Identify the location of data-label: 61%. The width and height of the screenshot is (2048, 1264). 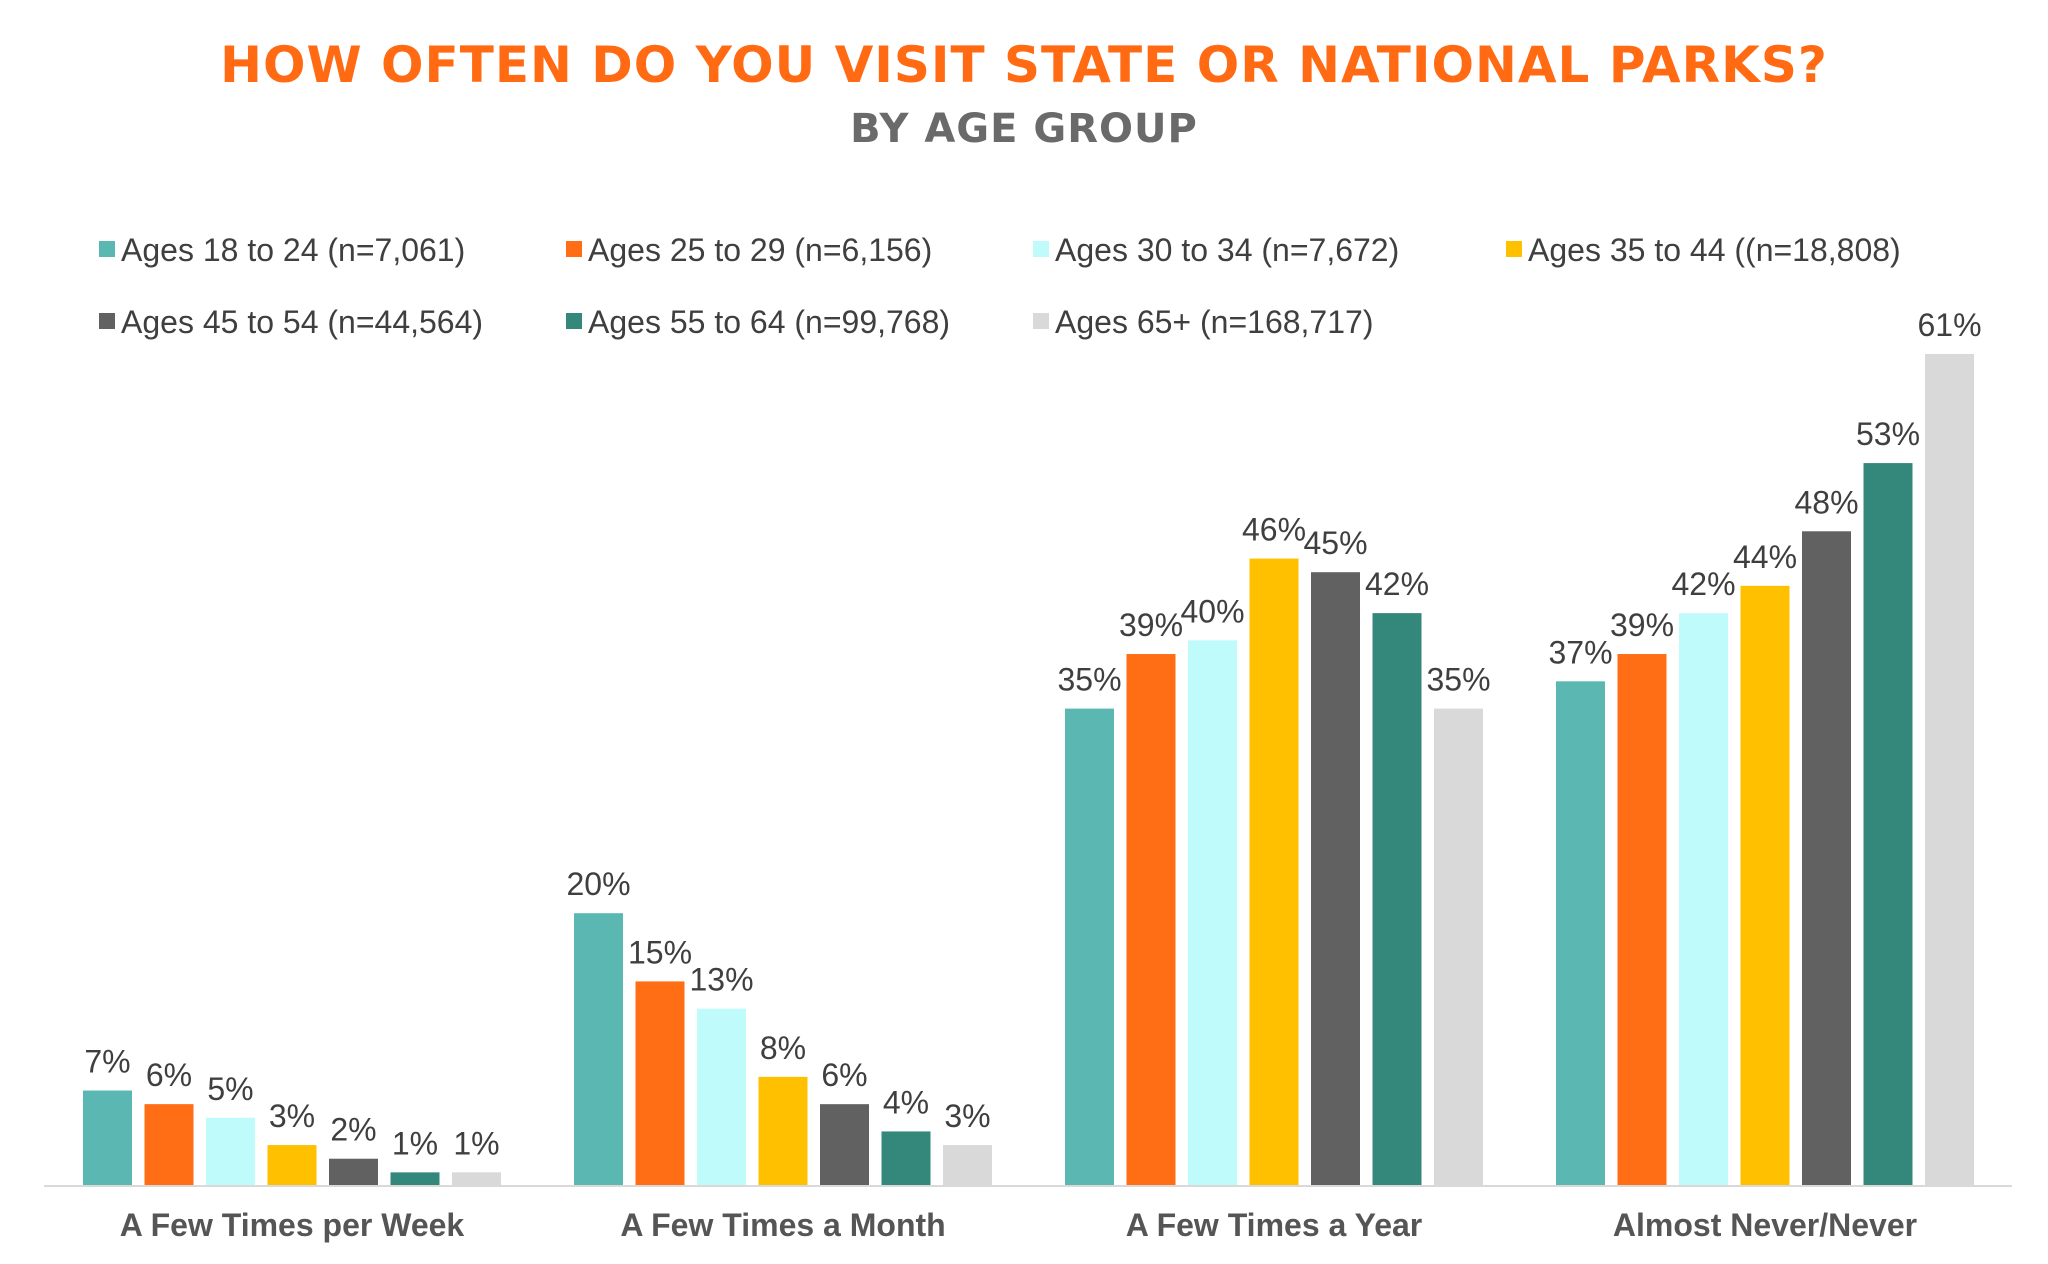
(1949, 325).